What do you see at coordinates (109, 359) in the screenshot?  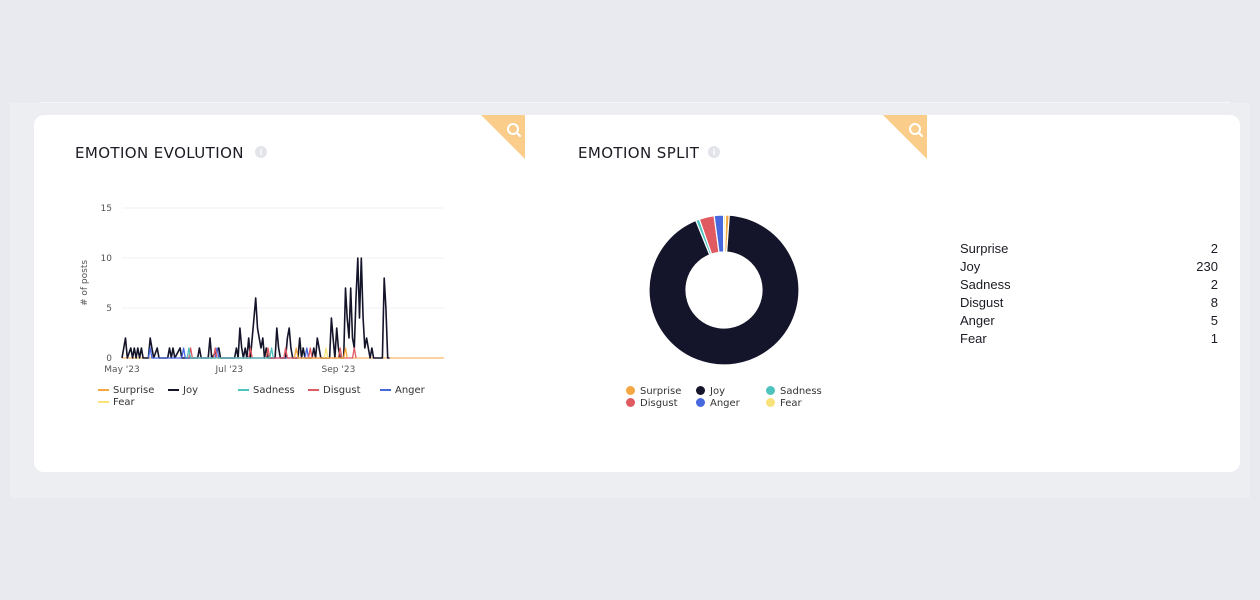 I see `y-tick-label: 0` at bounding box center [109, 359].